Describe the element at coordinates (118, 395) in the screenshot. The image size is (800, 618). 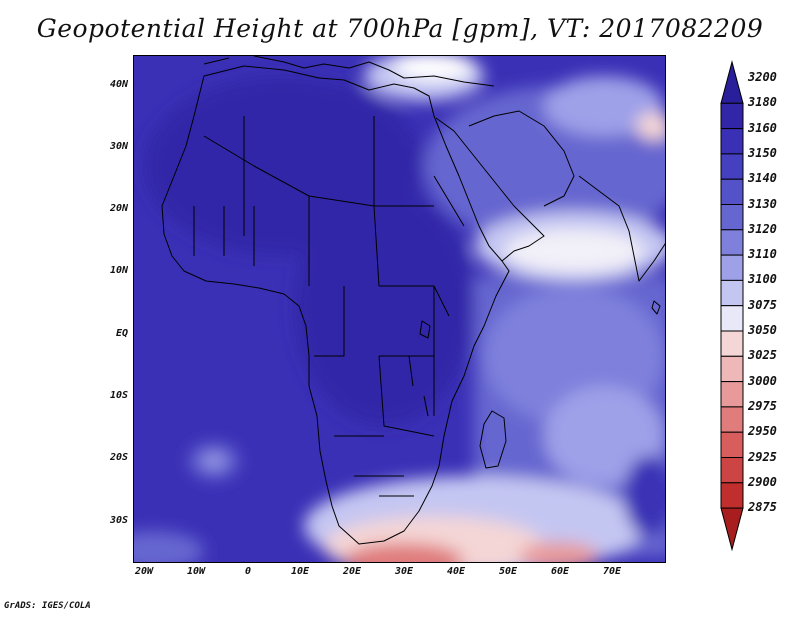
I see `lat-label-10s: 10S` at that location.